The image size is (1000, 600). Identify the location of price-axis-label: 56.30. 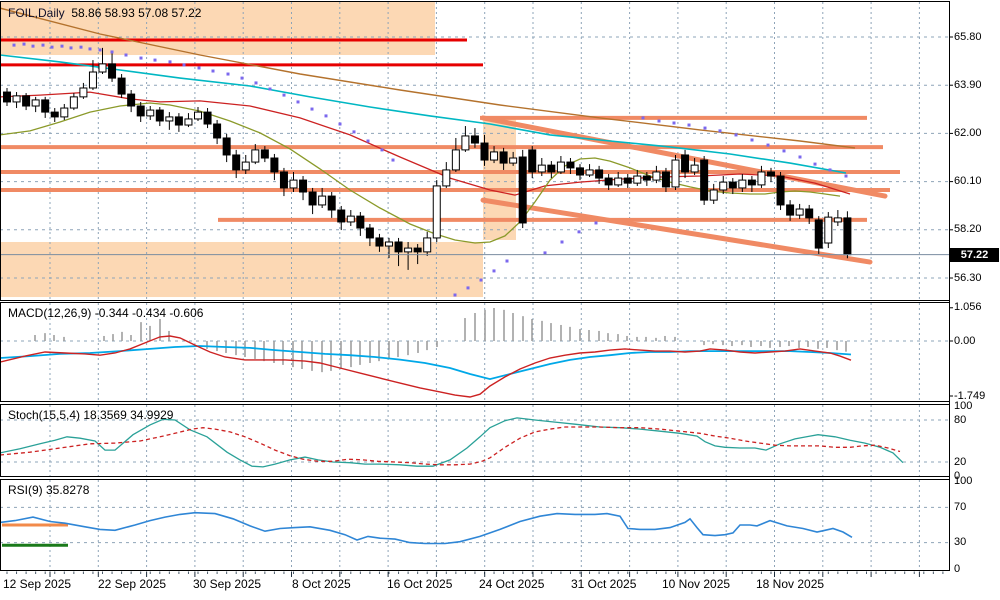
(968, 277).